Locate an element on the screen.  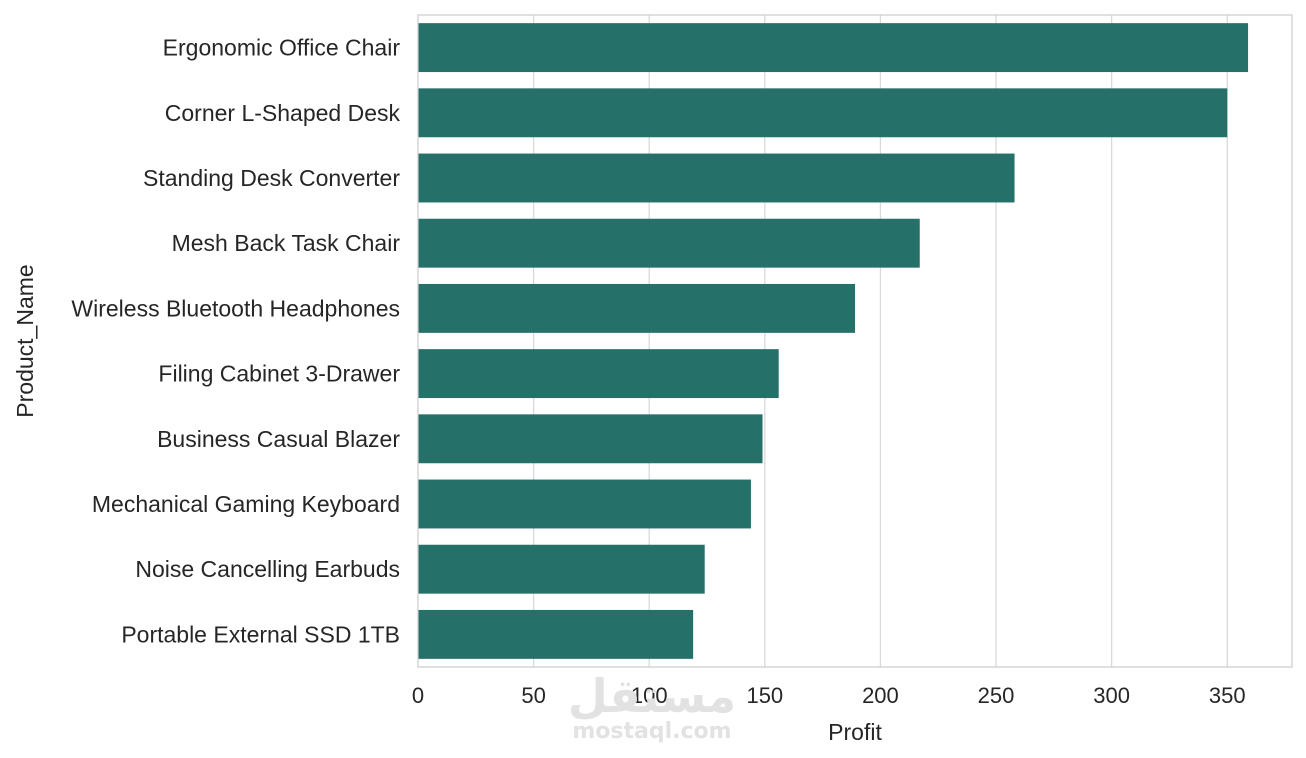
category-label: Standing Desk Converter is located at coordinates (271, 178).